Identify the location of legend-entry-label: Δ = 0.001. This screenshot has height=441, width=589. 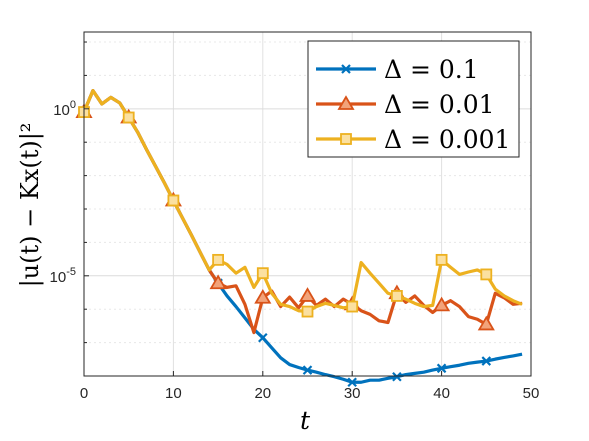
(447, 139).